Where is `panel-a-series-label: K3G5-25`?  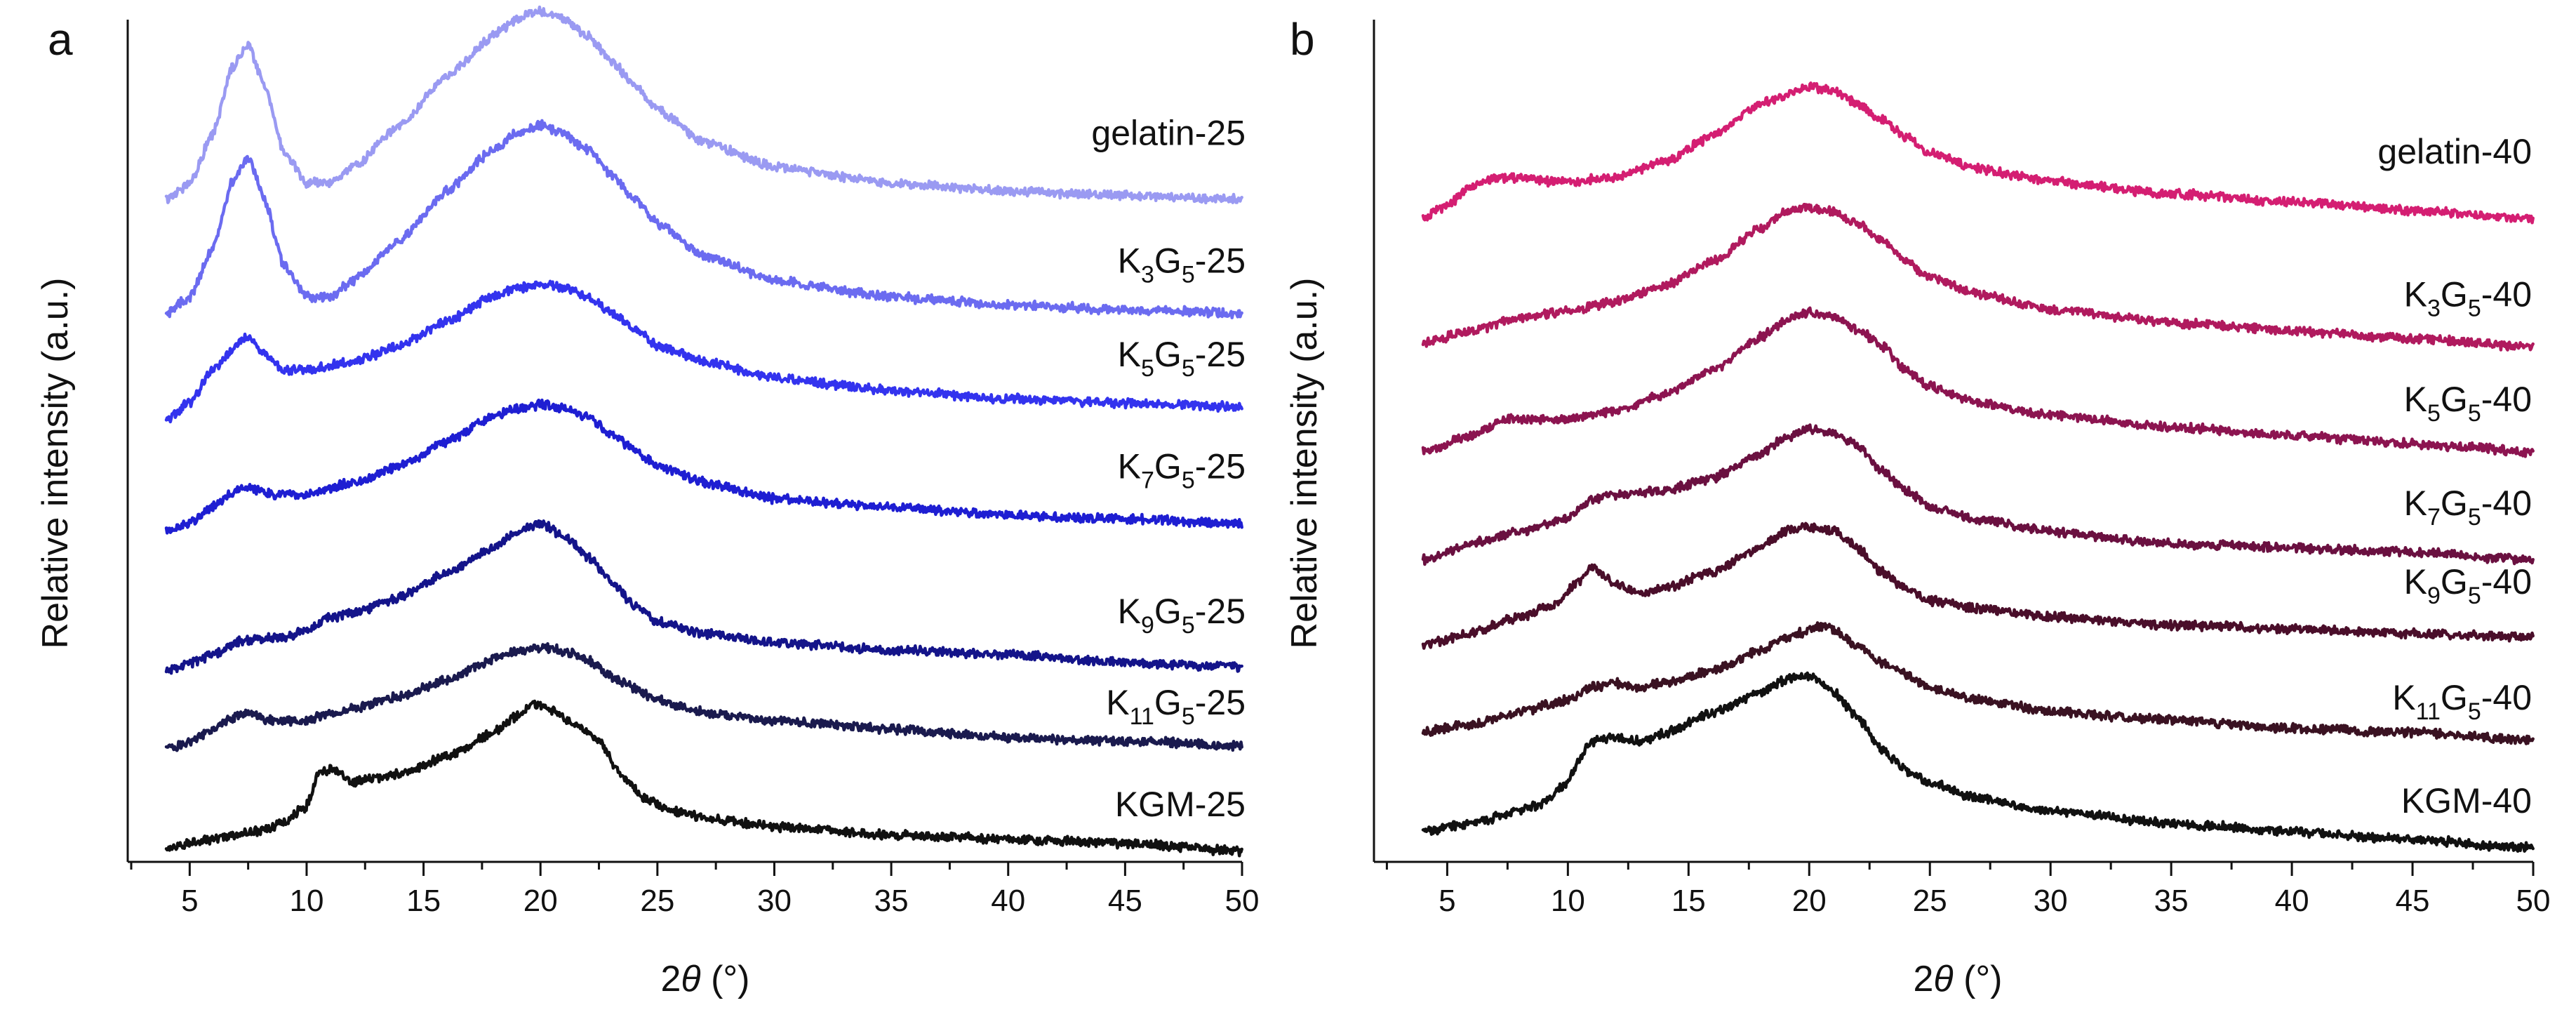
panel-a-series-label: K3G5-25 is located at coordinates (1182, 264).